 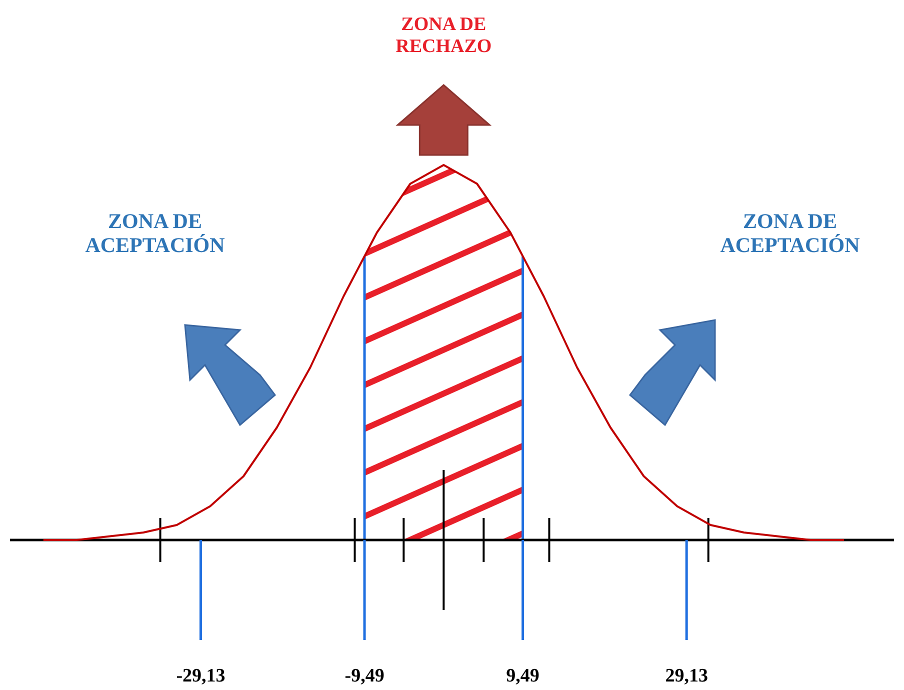 What do you see at coordinates (201, 675) in the screenshot?
I see `x-tick-label: -29,13` at bounding box center [201, 675].